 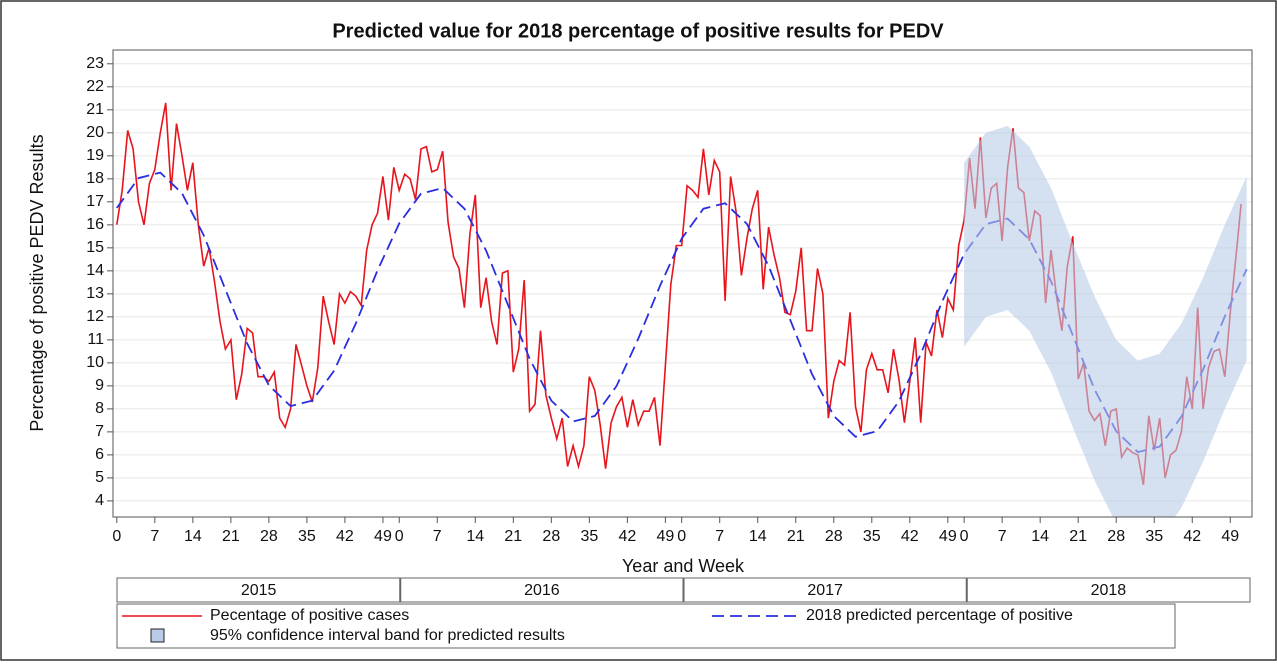 I want to click on y-tick-label: 20, so click(x=95, y=132).